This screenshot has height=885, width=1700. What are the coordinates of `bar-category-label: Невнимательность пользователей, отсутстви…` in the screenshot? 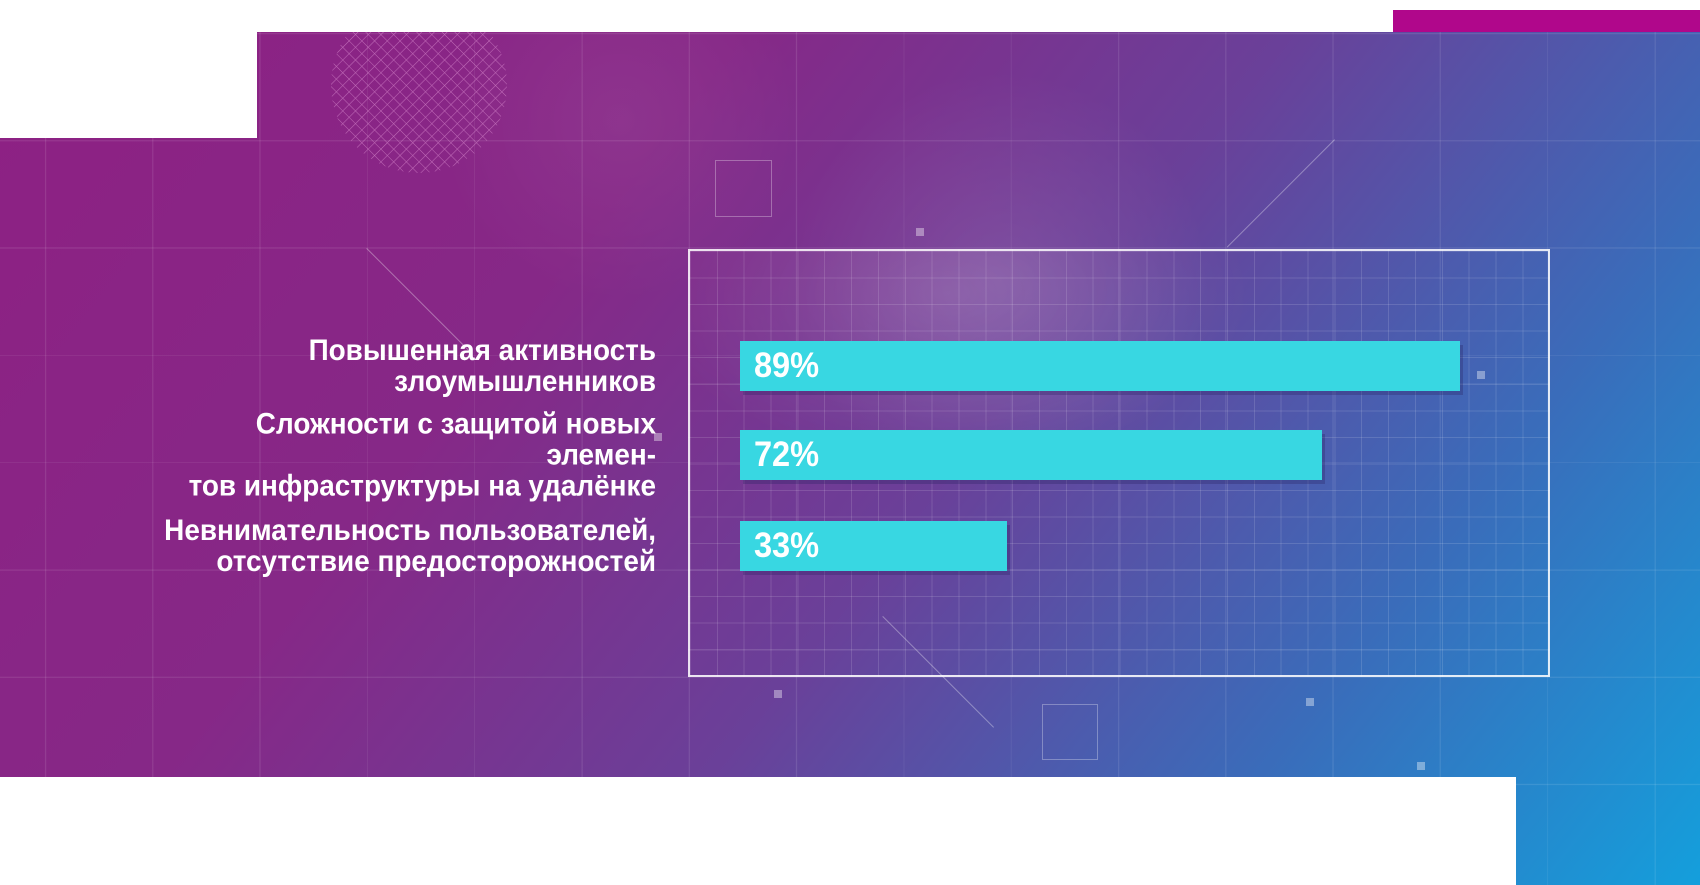 It's located at (383, 546).